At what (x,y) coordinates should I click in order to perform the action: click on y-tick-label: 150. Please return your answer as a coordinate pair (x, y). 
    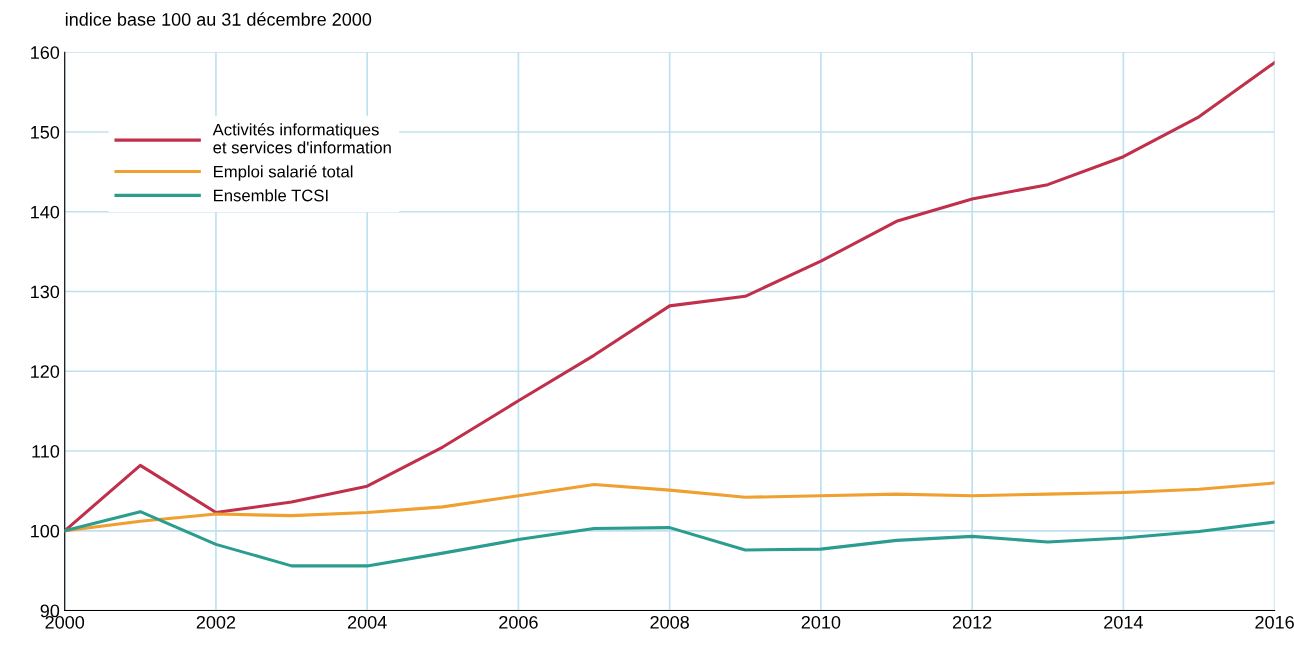
    Looking at the image, I should click on (45, 132).